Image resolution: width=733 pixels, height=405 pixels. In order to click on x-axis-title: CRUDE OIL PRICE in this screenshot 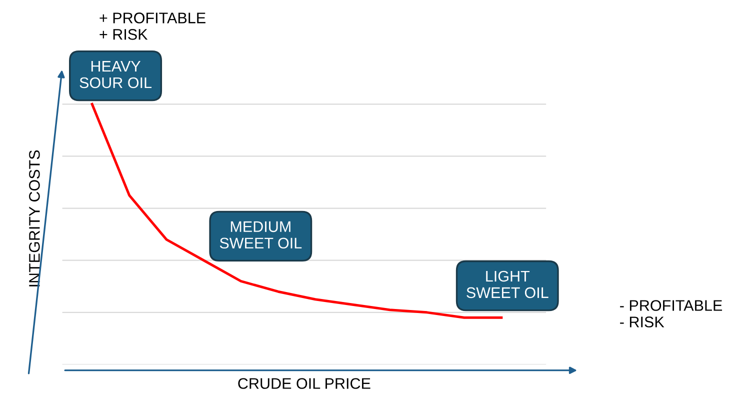, I will do `click(304, 383)`.